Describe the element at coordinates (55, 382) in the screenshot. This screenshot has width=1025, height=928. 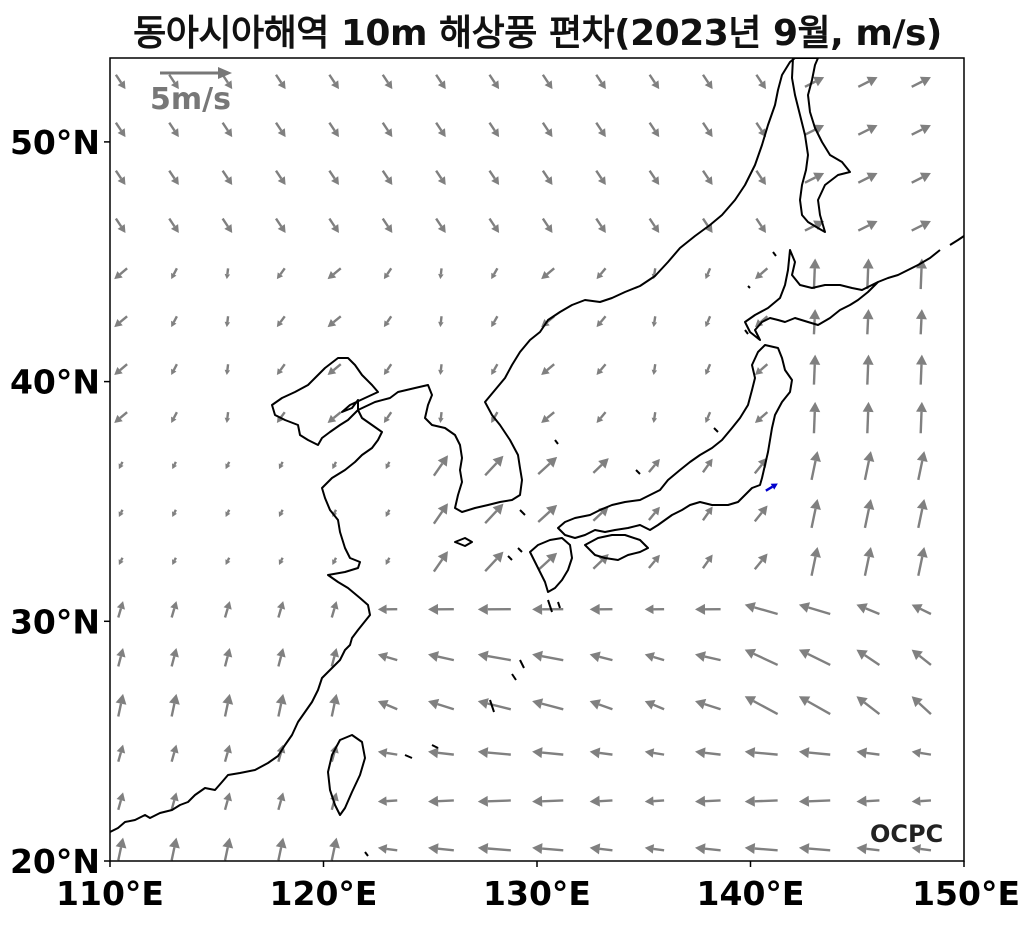
I see `y-tick-label: 40°N` at that location.